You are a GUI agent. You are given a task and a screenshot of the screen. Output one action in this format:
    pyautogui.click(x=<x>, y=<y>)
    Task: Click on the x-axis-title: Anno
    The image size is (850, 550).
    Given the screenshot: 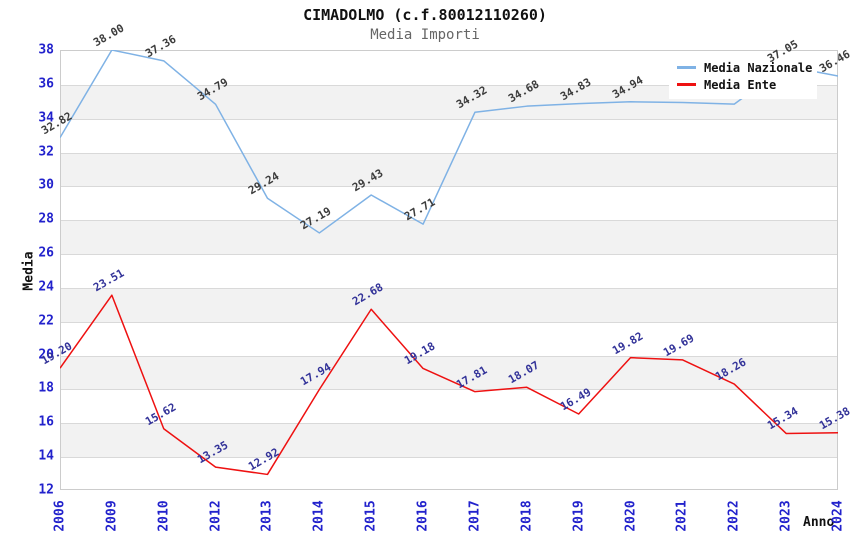 What is the action you would take?
    pyautogui.click(x=819, y=522)
    